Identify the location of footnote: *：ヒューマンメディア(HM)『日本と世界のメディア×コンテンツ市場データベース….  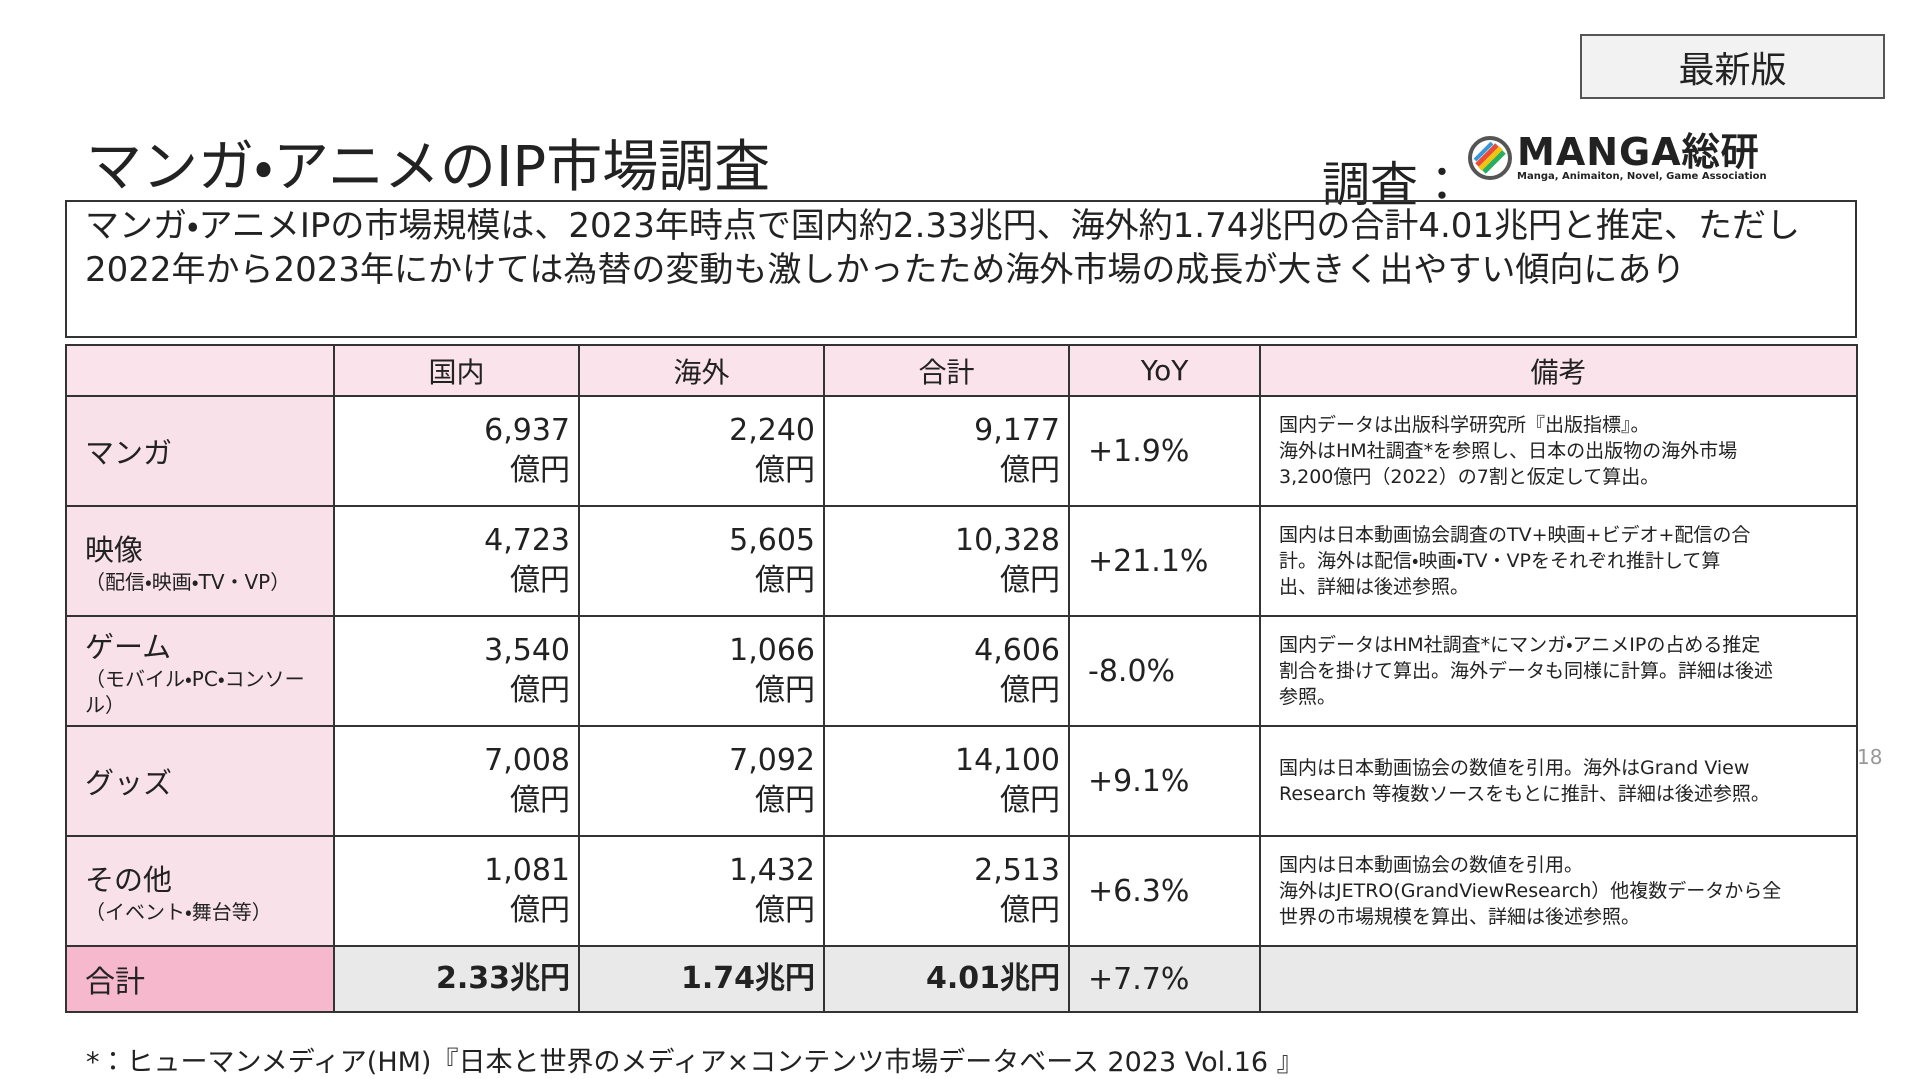
(695, 1062).